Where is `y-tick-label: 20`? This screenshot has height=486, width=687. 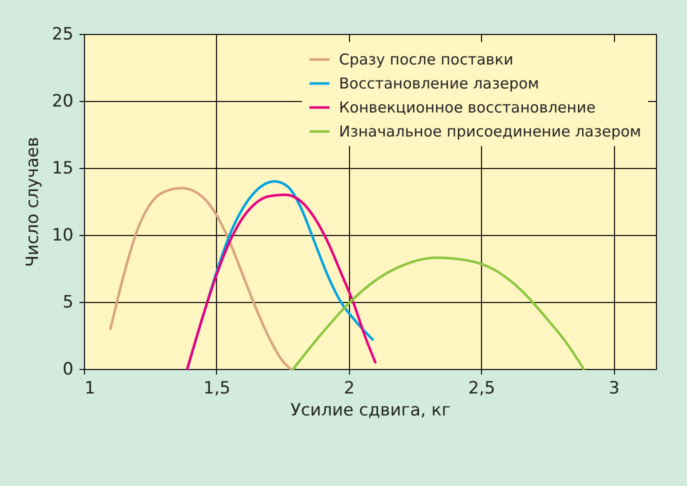 y-tick-label: 20 is located at coordinates (63, 102).